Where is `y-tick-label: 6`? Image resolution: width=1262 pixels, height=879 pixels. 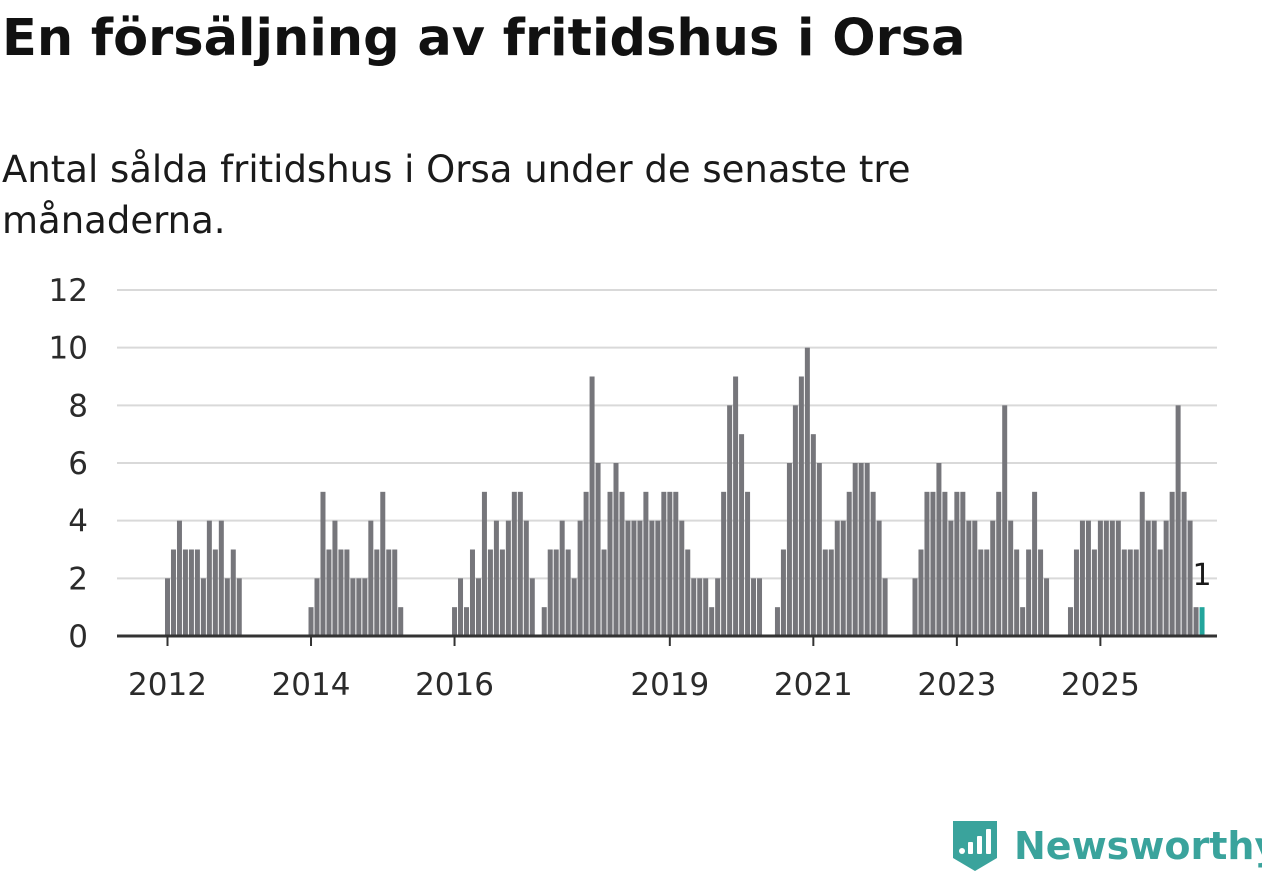
y-tick-label: 6 is located at coordinates (78, 464).